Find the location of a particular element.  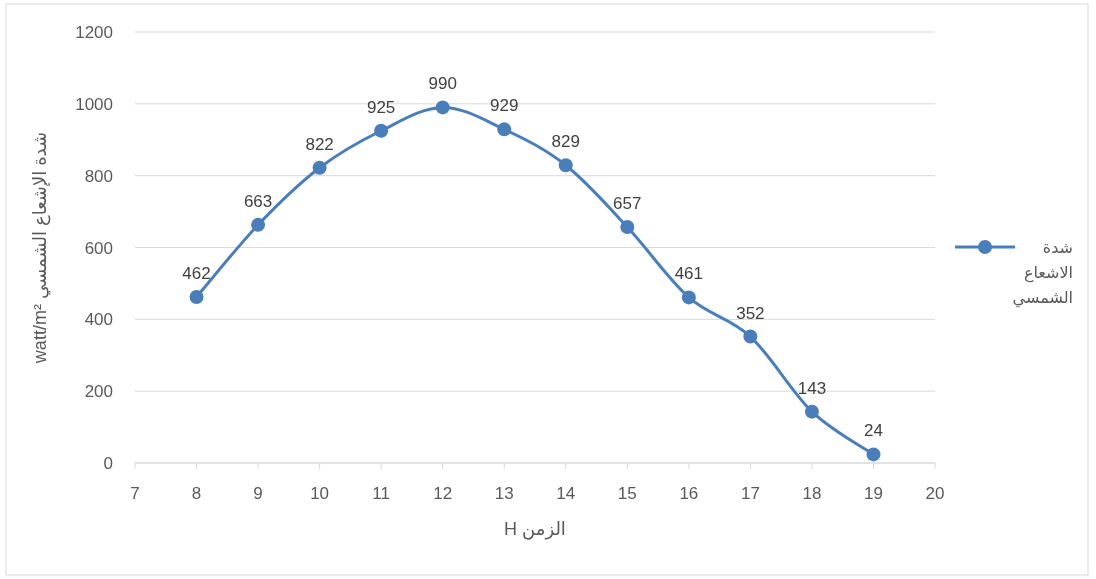

x-tick-label: 14 is located at coordinates (566, 493).